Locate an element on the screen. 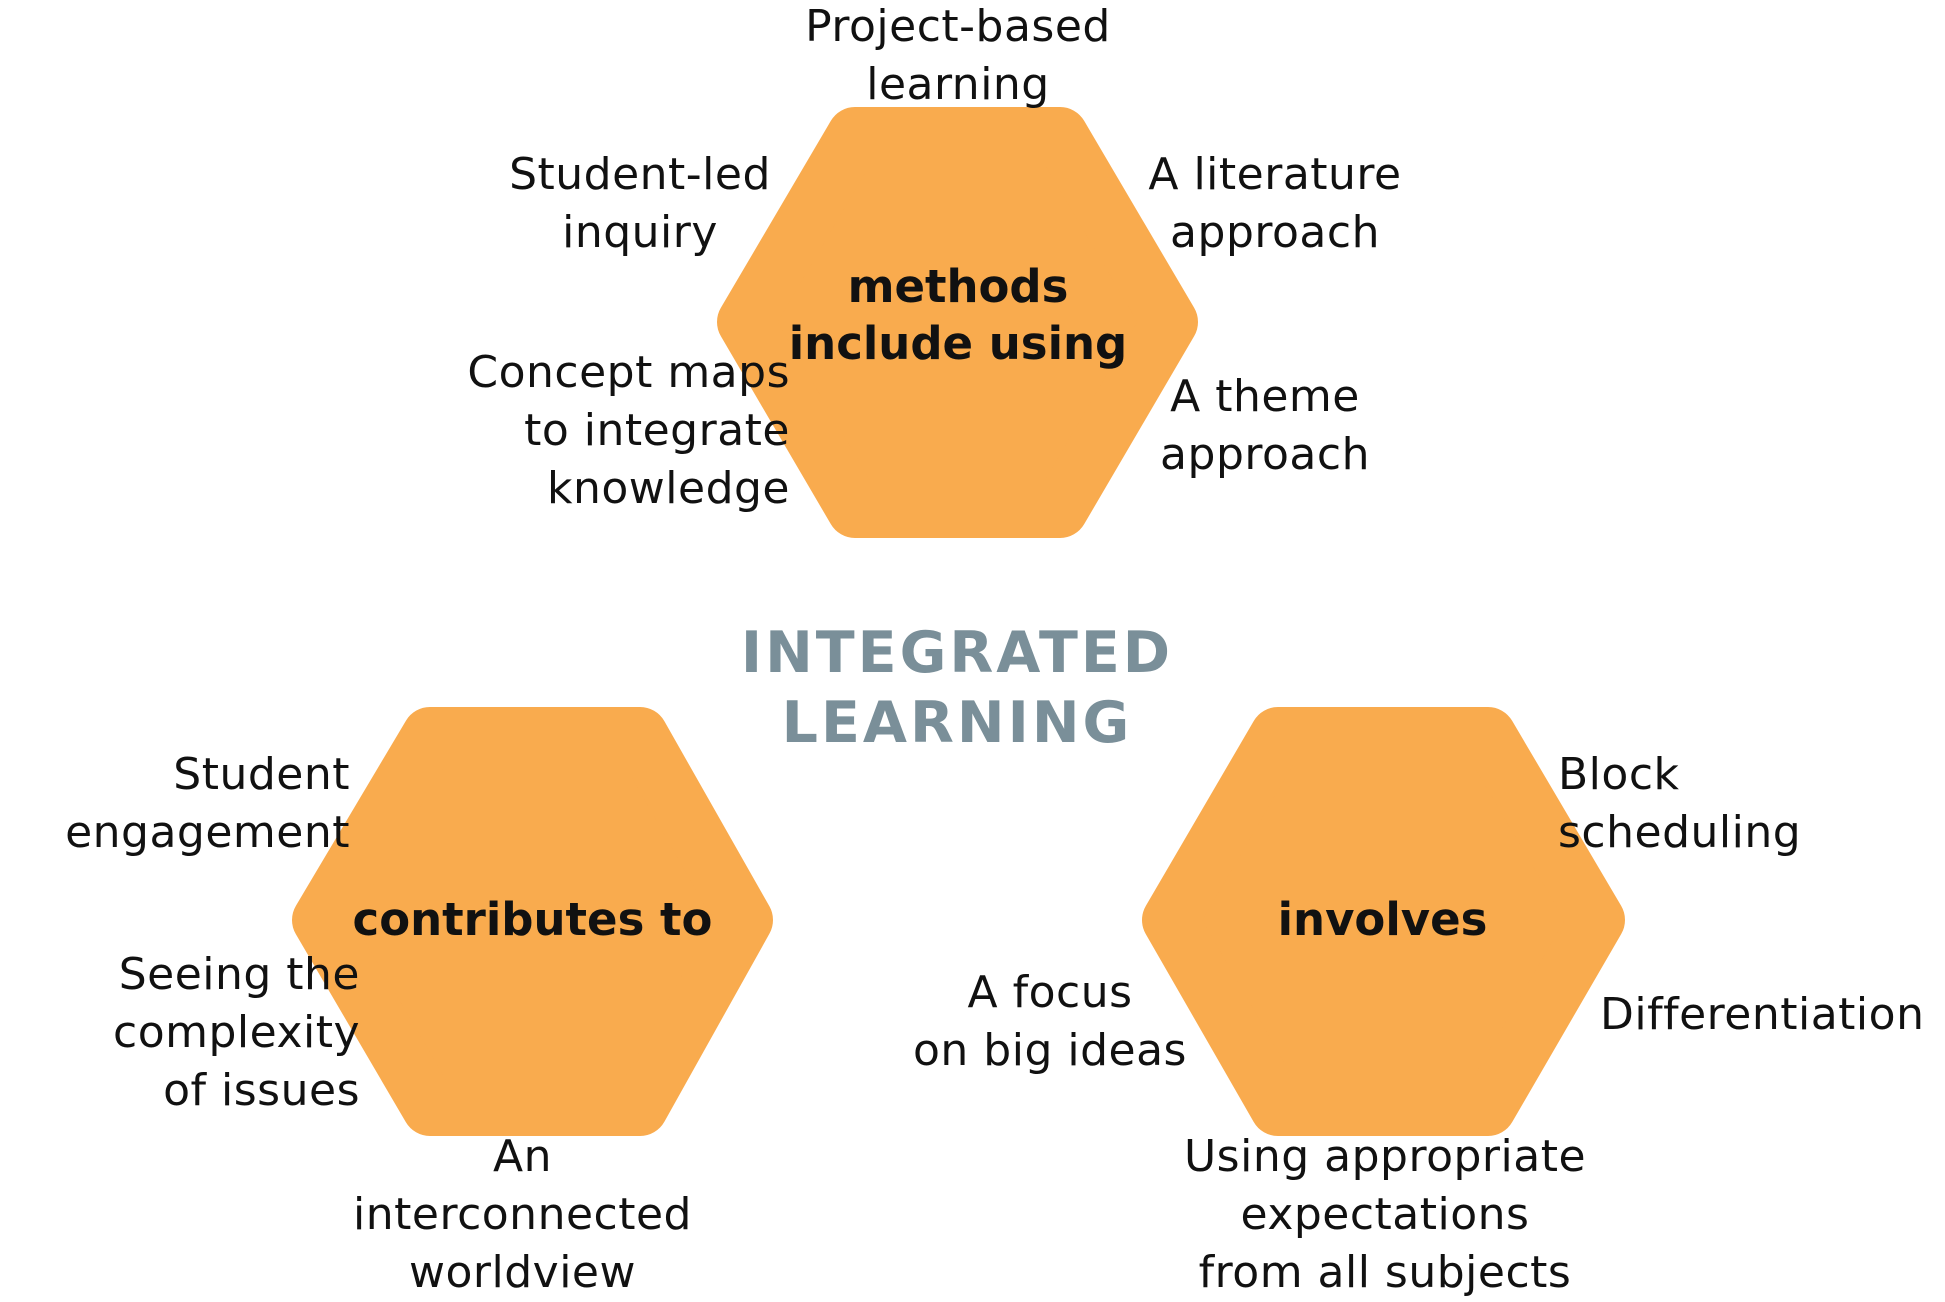 The width and height of the screenshot is (1945, 1302). item-interconnected-worldview: An interconnected worldview is located at coordinates (522, 1214).